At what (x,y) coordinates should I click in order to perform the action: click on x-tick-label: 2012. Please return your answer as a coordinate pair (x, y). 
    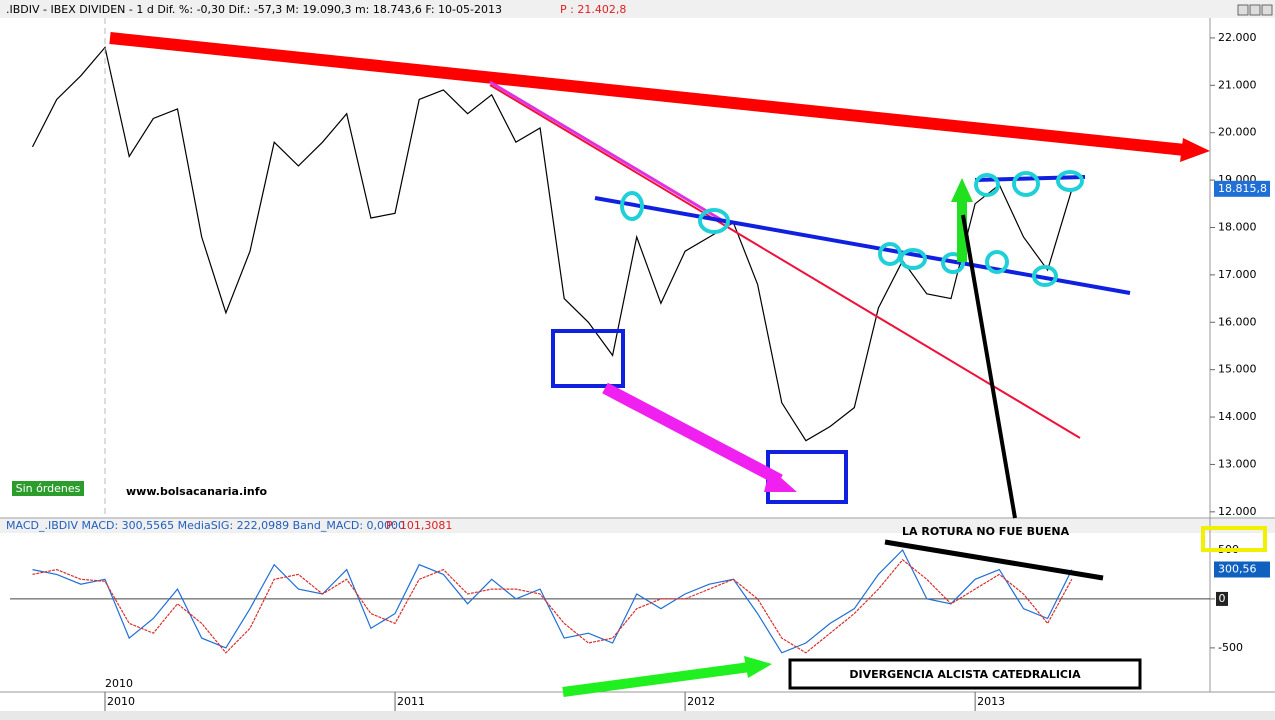
    Looking at the image, I should click on (701, 701).